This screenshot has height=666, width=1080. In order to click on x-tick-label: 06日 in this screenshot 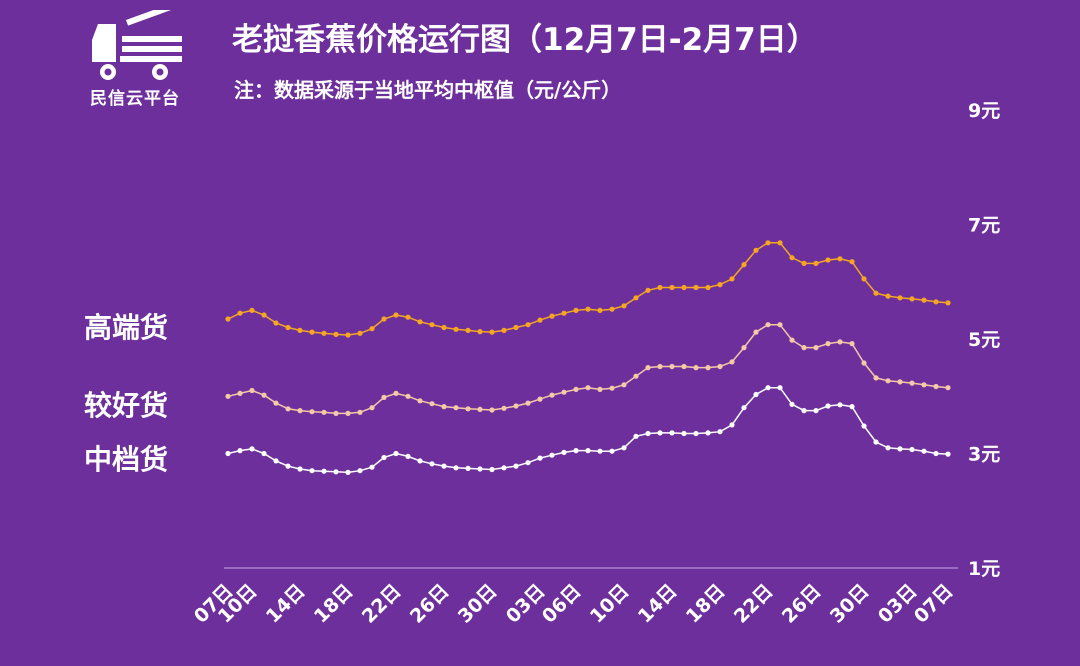, I will do `click(562, 604)`.